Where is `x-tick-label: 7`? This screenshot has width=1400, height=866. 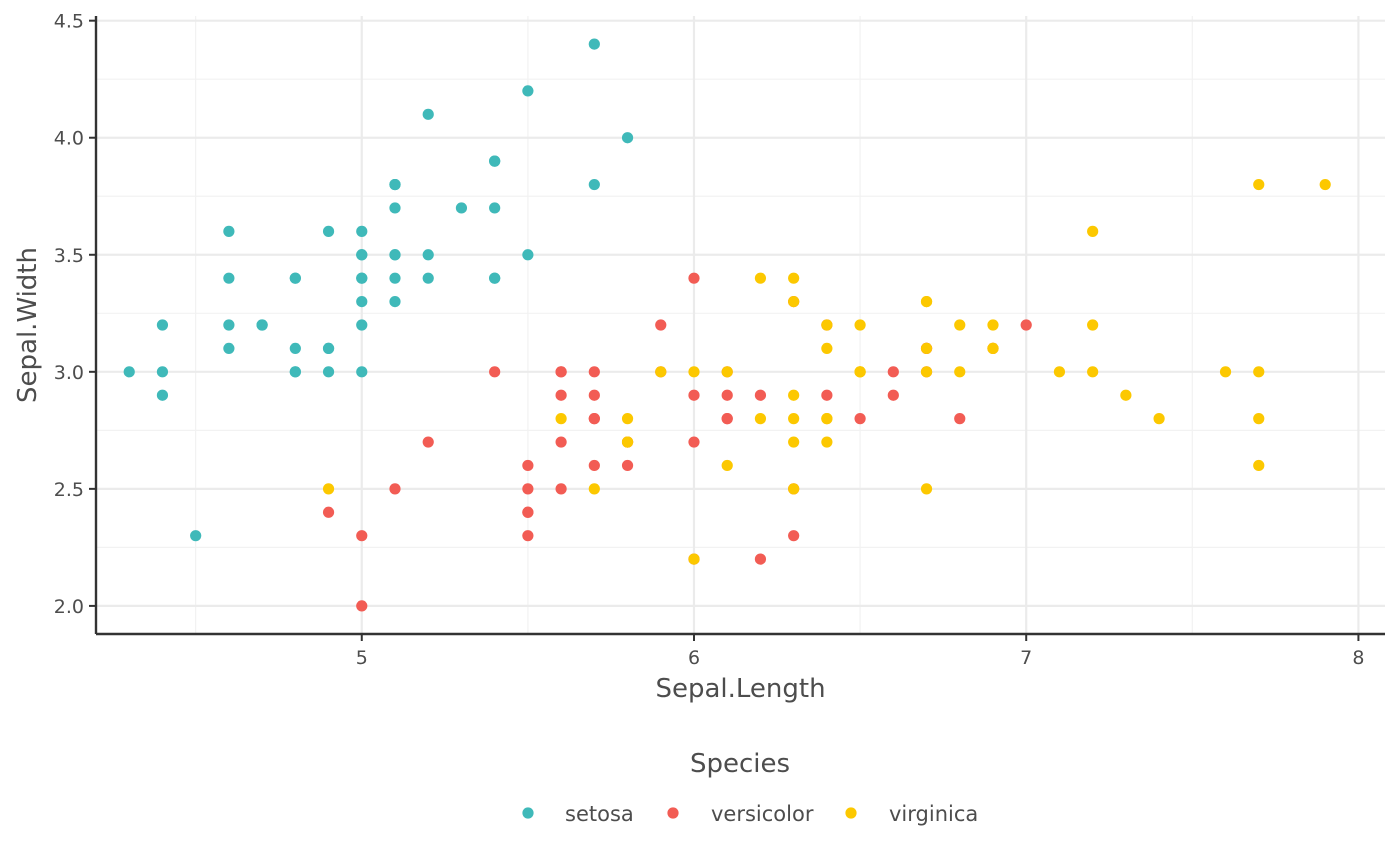
x-tick-label: 7 is located at coordinates (1026, 658).